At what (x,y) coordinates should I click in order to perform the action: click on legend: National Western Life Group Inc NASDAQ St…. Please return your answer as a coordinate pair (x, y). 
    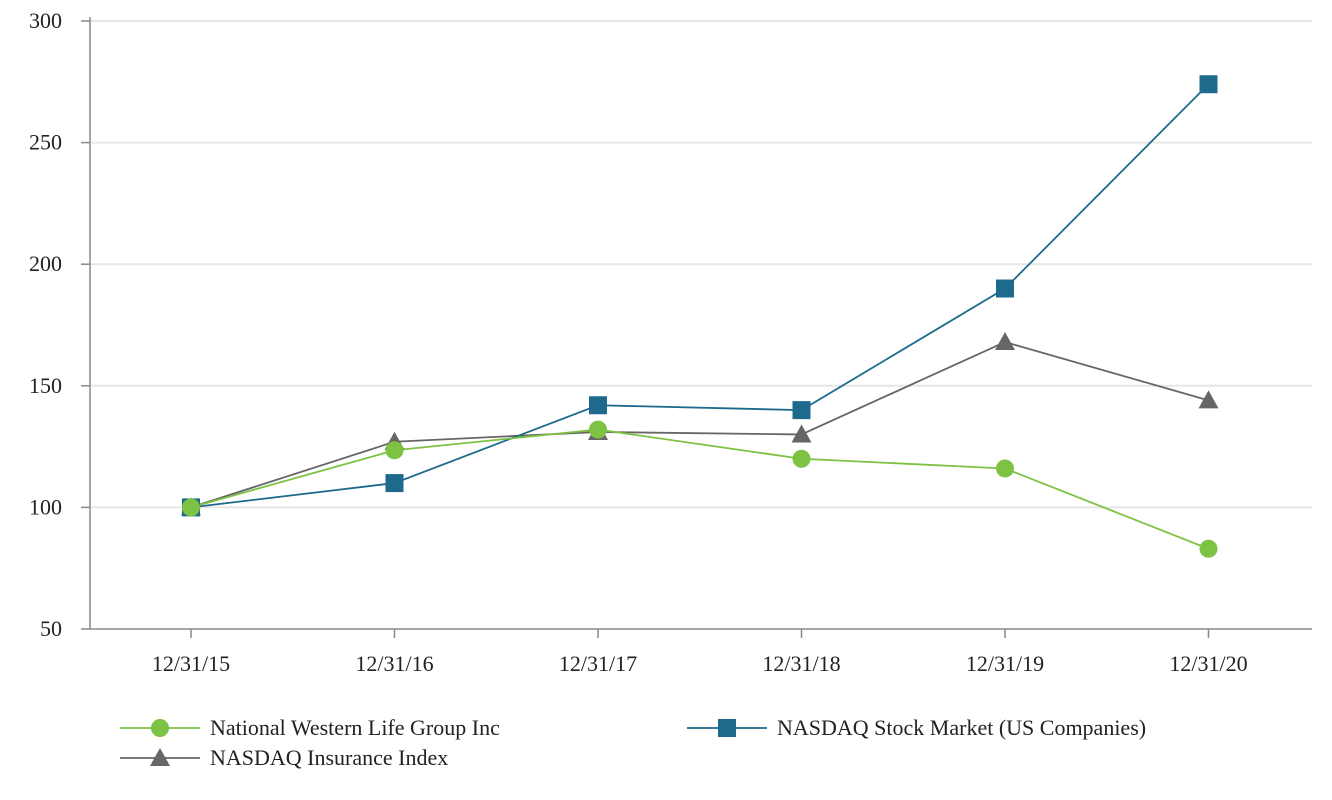
    Looking at the image, I should click on (633, 742).